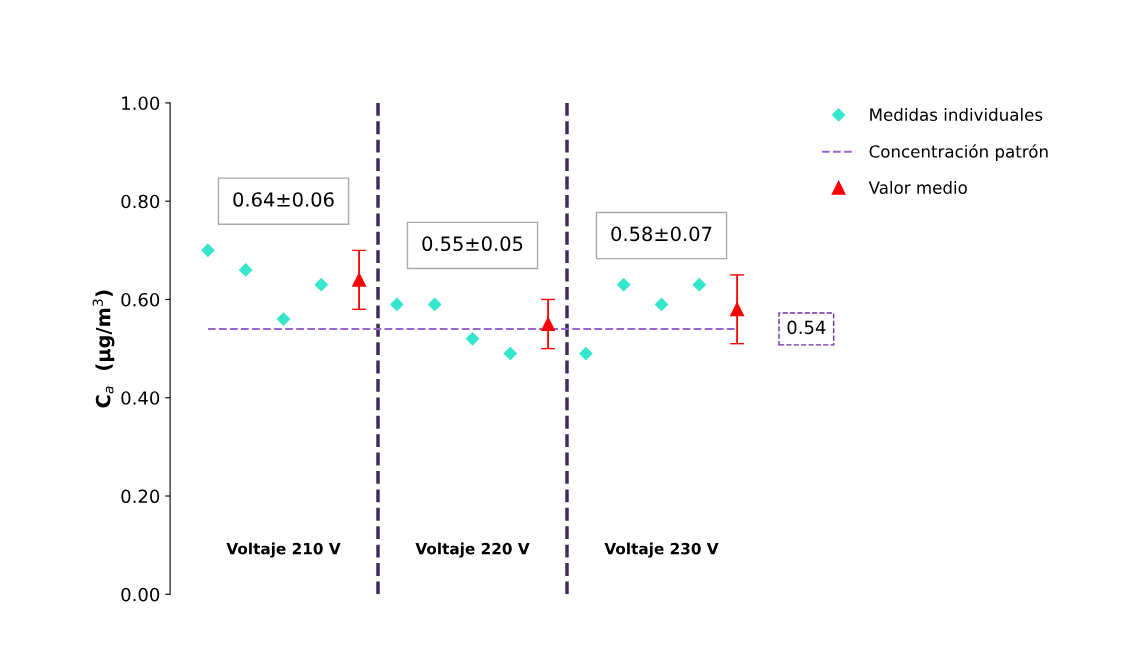 This screenshot has height=664, width=1134. What do you see at coordinates (140, 201) in the screenshot?
I see `y-tick-label: 0.80` at bounding box center [140, 201].